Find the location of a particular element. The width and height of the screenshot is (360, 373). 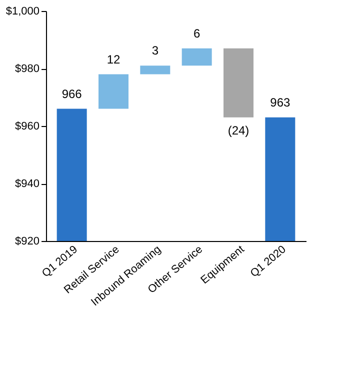

y-tick-label: $980 is located at coordinates (27, 69).